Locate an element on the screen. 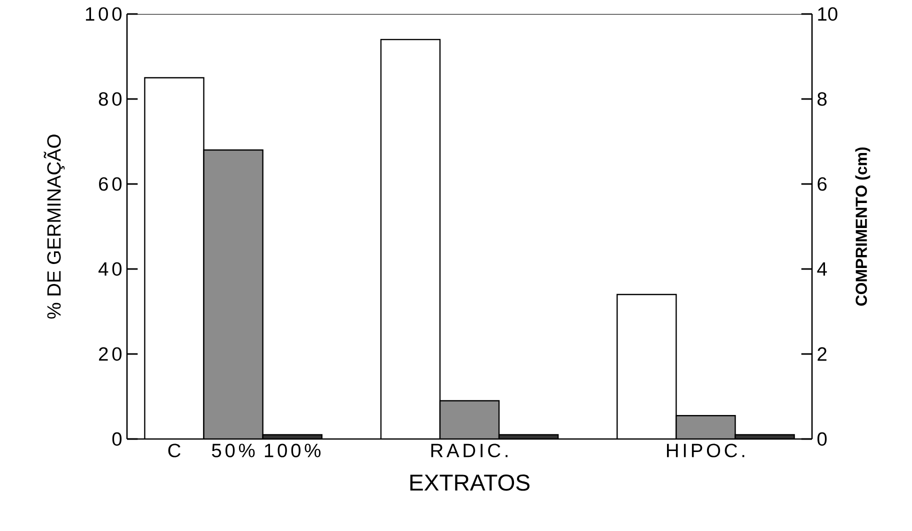 This screenshot has width=912, height=531. y2-tick-label: 2 is located at coordinates (822, 354).